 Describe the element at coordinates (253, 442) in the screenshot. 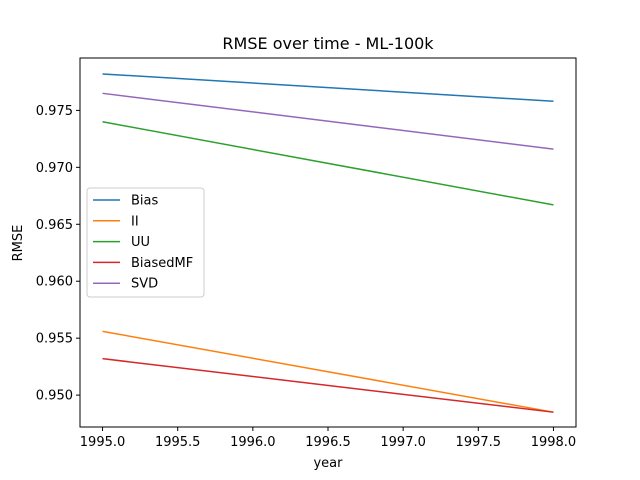

I see `x-tick-label: 1996.0` at that location.